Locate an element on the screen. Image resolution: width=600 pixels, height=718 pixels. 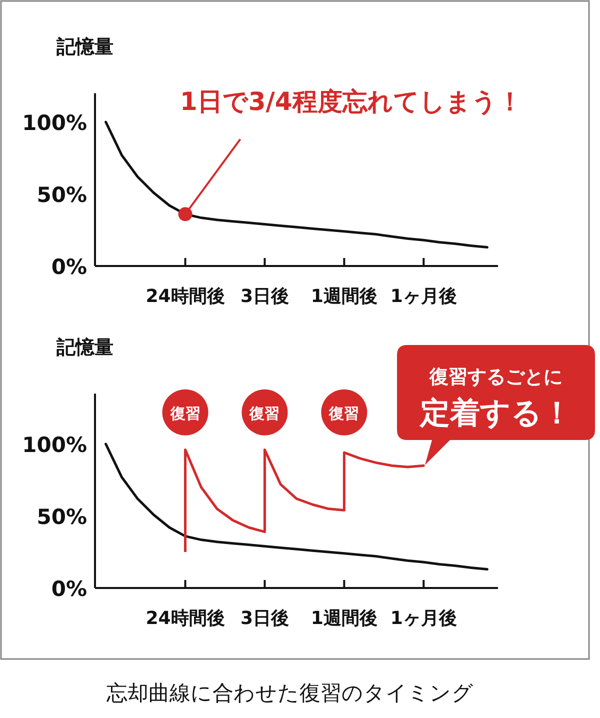
text: 忘却曲線に合わせた復習のタイミング is located at coordinates (290, 693).